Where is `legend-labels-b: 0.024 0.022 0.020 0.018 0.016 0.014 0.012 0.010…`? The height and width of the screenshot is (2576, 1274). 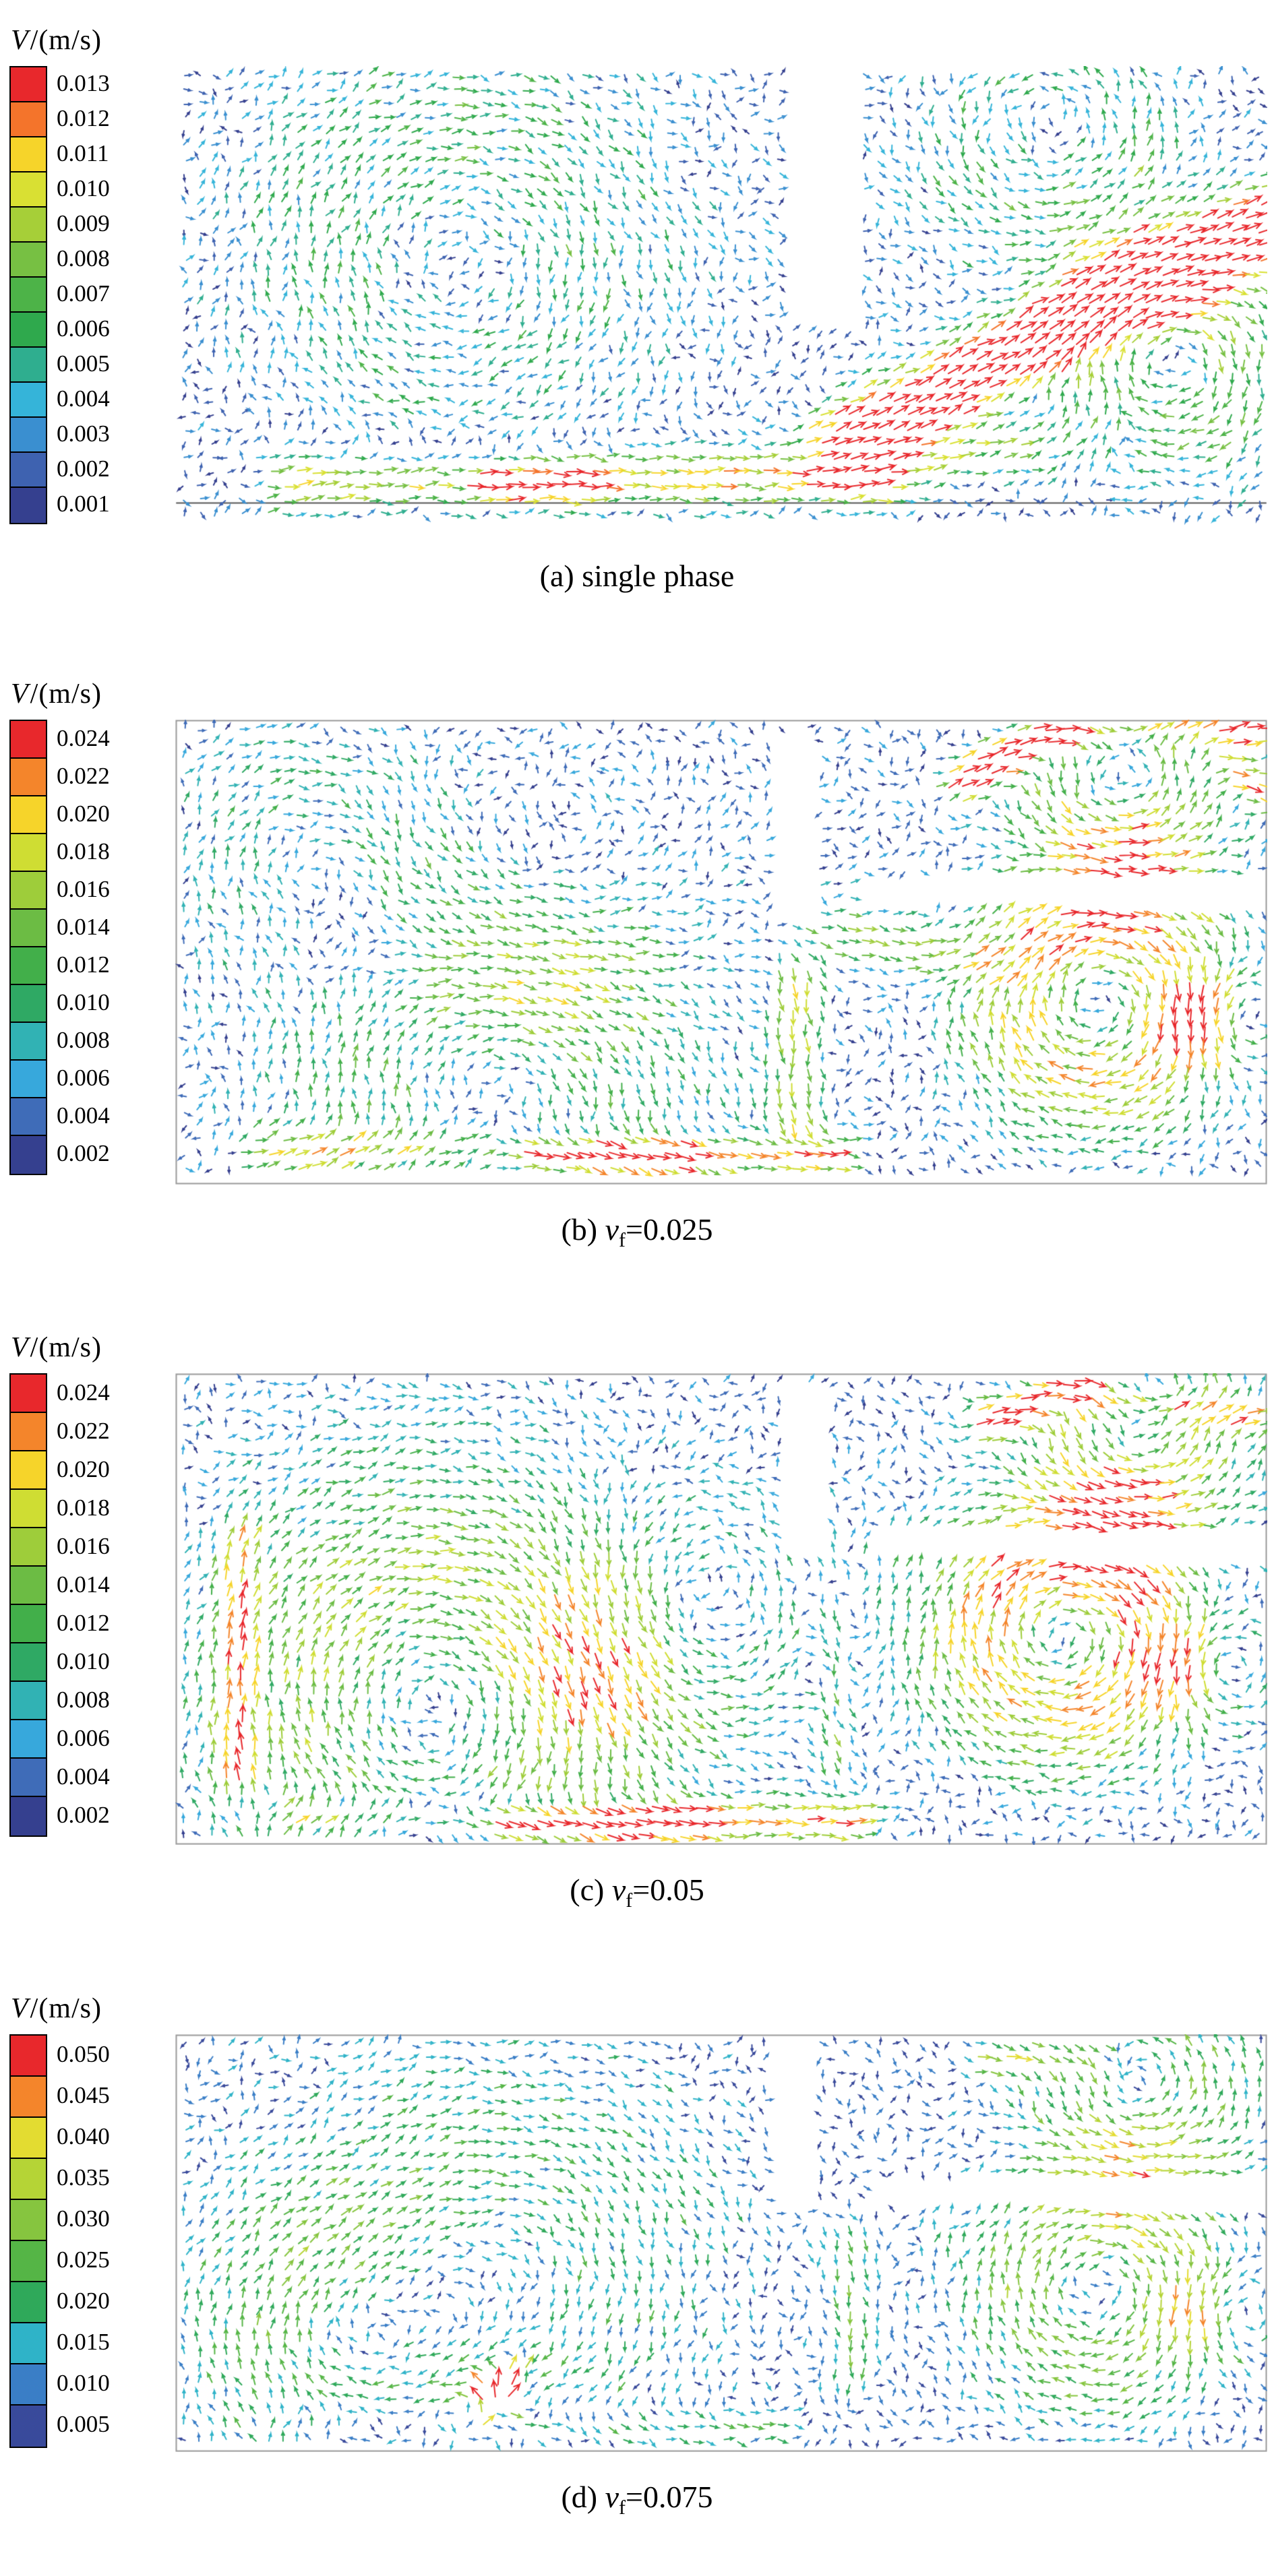
legend-labels-b: 0.024 0.022 0.020 0.018 0.016 0.014 0.012 0.010… is located at coordinates (83, 946).